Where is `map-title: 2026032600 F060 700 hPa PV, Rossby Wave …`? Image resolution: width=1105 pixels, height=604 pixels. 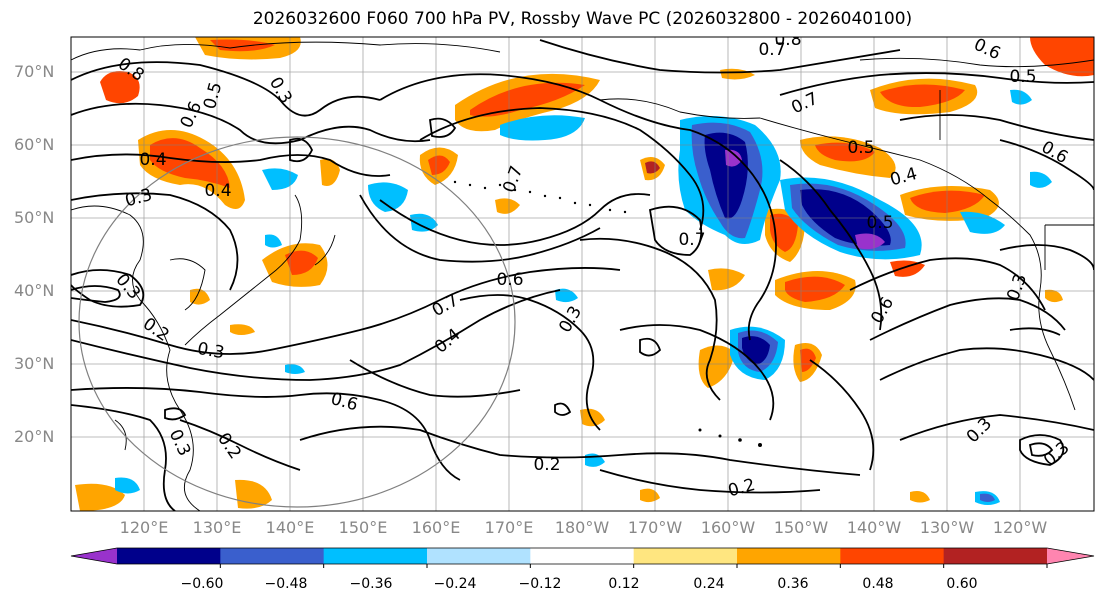
map-title: 2026032600 F060 700 hPa PV, Rossby Wave … is located at coordinates (582, 19).